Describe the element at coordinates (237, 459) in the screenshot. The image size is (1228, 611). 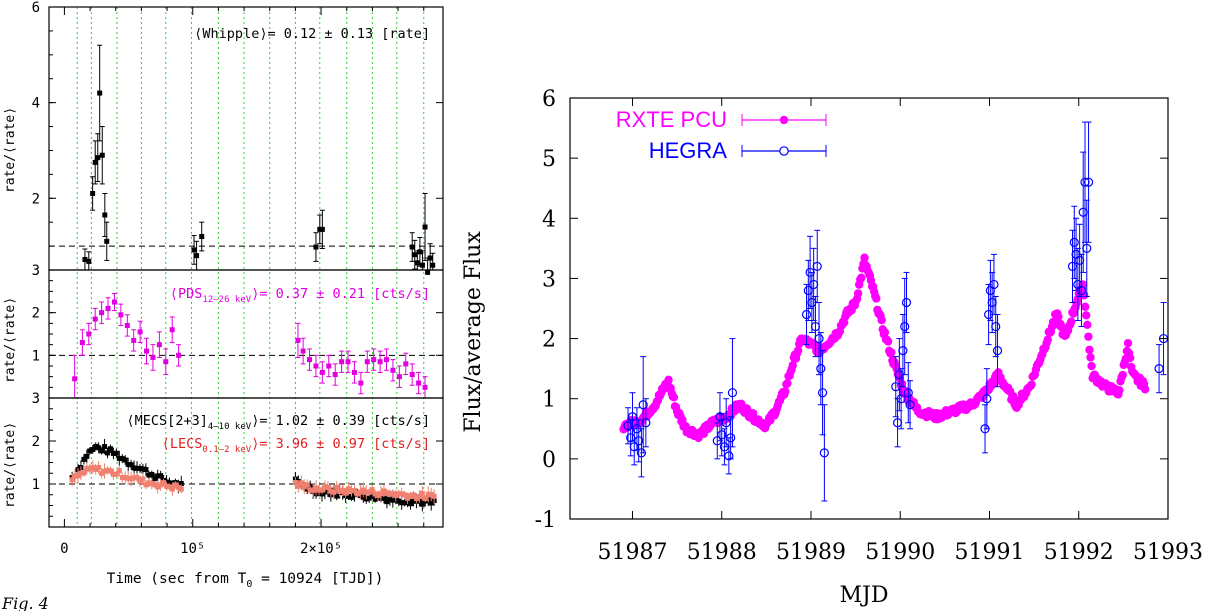
I see `mecs-lecs-panel: 1 2 3` at that location.